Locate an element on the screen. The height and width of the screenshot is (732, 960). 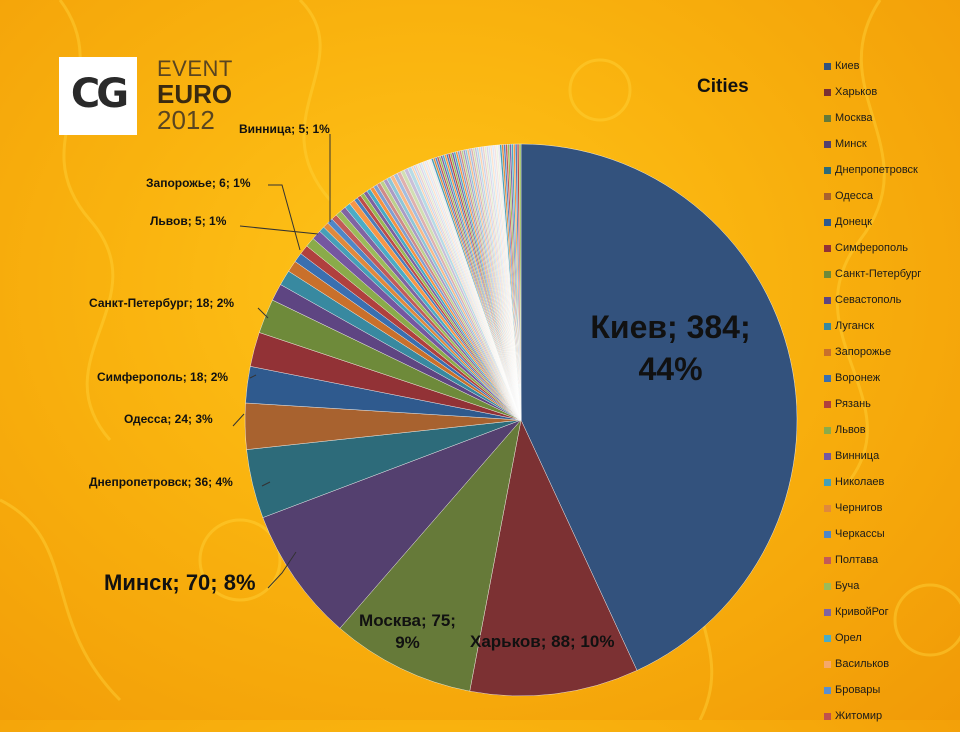
legend-label: Воронеж is located at coordinates (858, 378).